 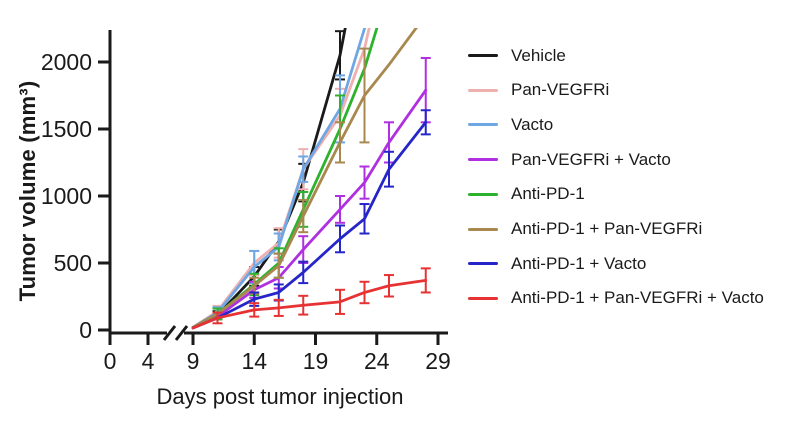 I want to click on legend-swatch-vehicle, so click(x=483, y=55).